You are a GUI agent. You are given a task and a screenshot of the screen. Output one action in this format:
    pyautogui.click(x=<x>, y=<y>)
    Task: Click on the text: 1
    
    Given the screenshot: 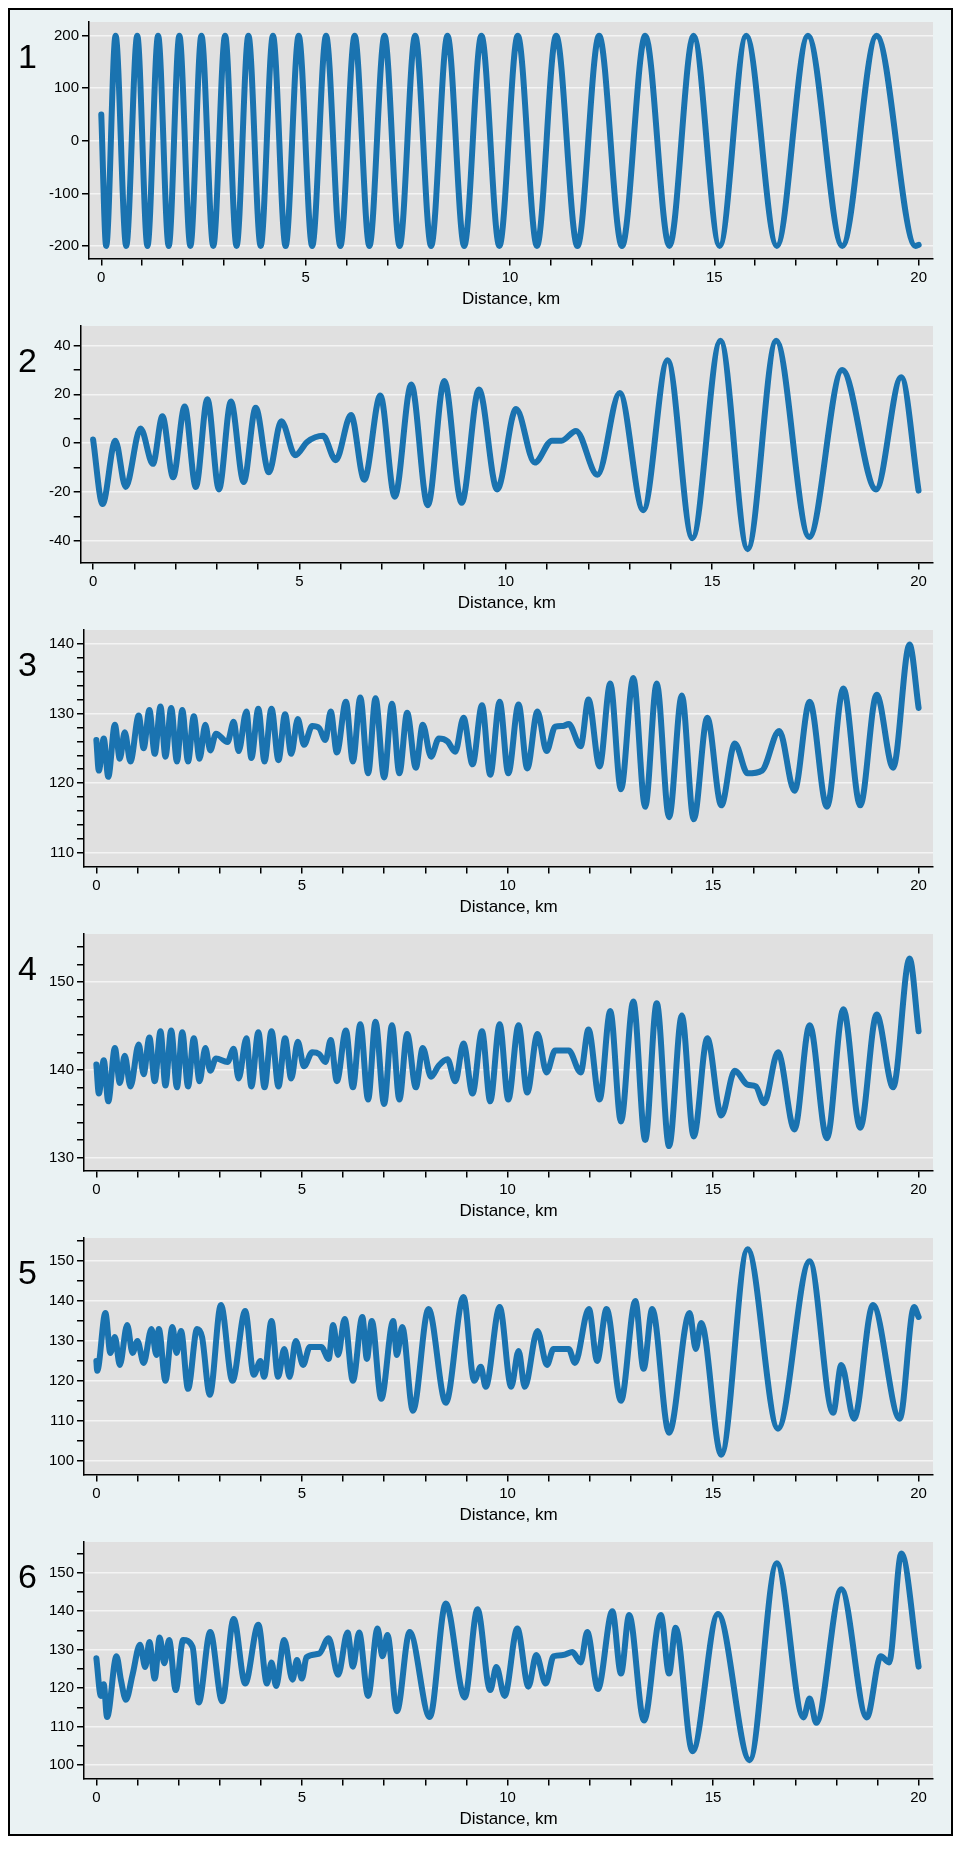 What is the action you would take?
    pyautogui.click(x=27, y=56)
    